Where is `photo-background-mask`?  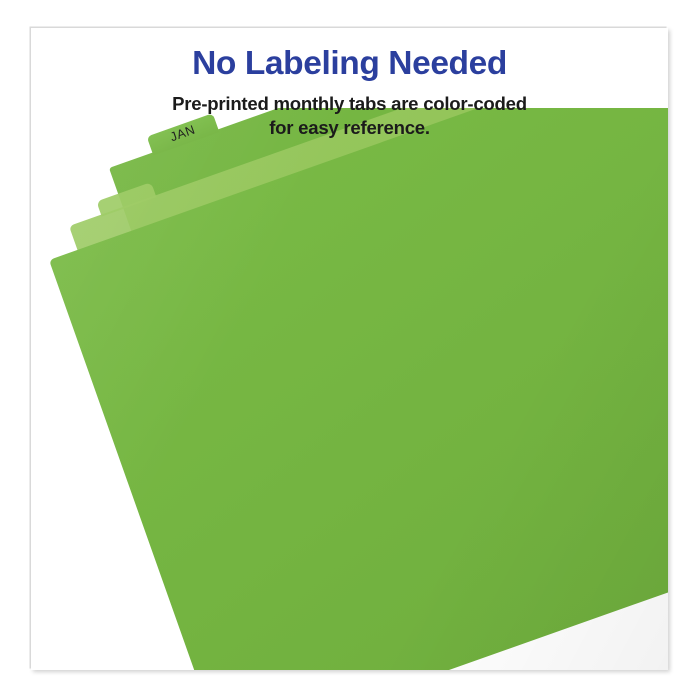
photo-background-mask is located at coordinates (349, 68).